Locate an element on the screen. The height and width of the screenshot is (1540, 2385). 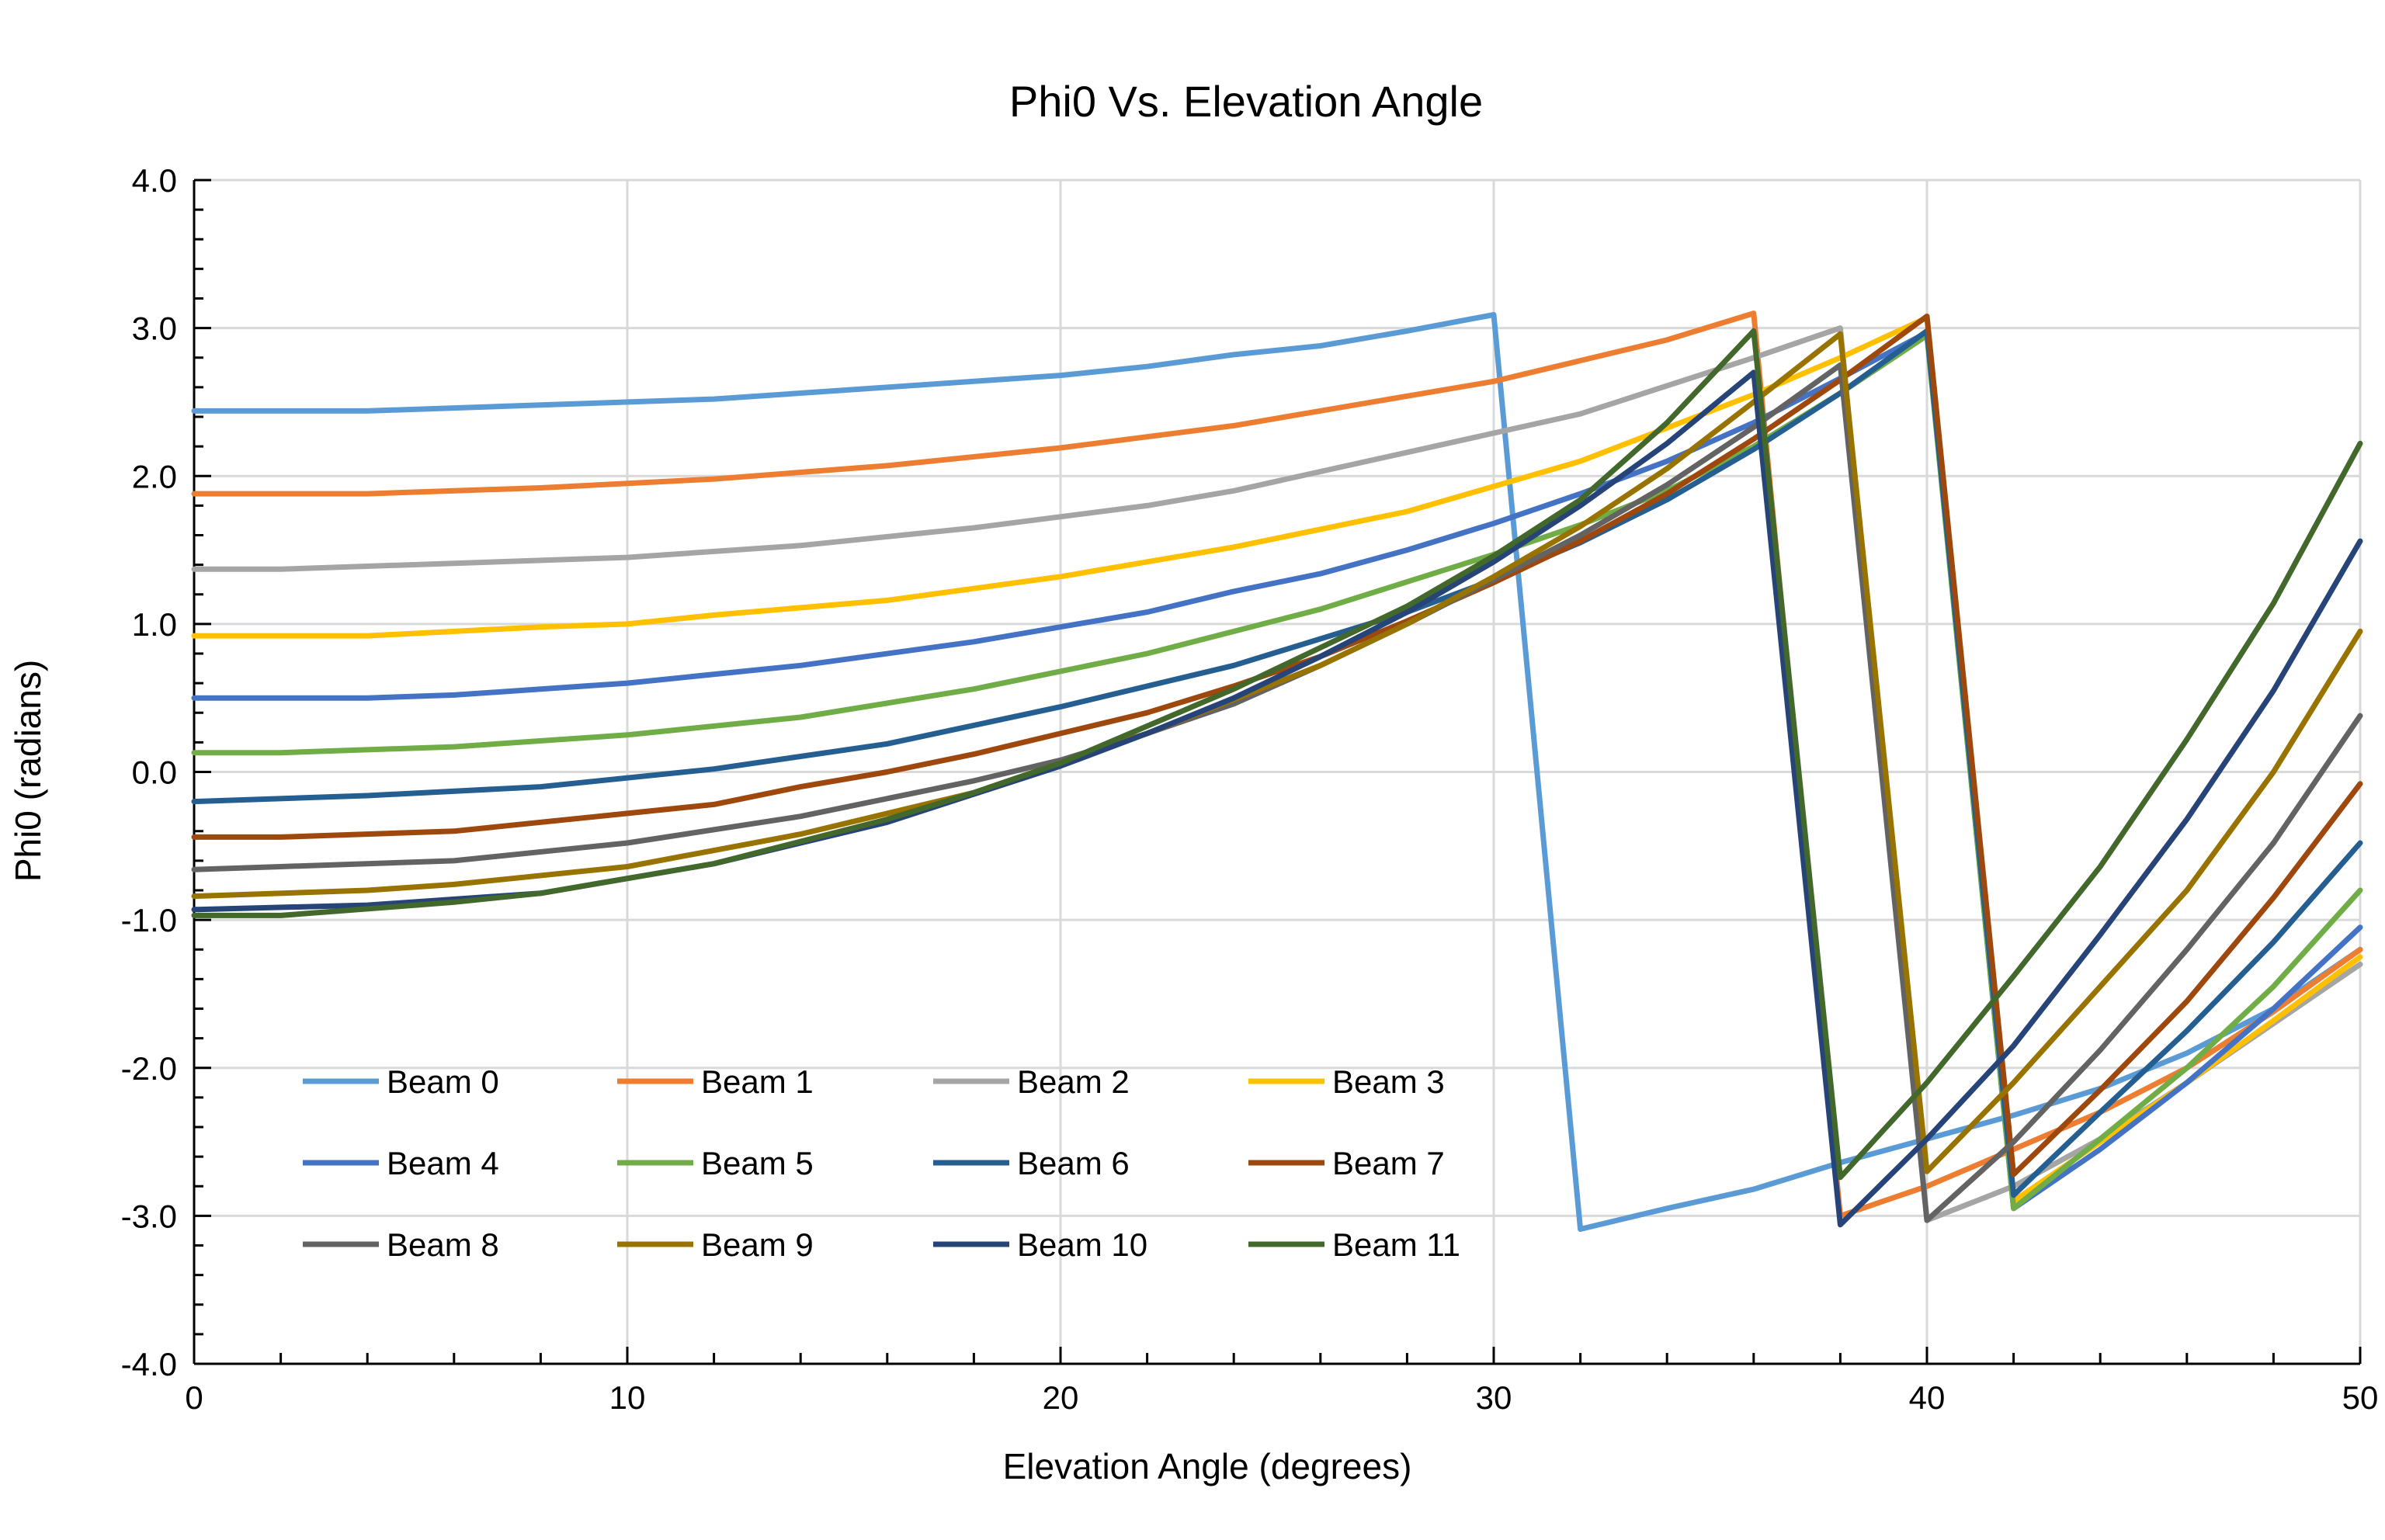
y-tick-label: 1.0 is located at coordinates (154, 624).